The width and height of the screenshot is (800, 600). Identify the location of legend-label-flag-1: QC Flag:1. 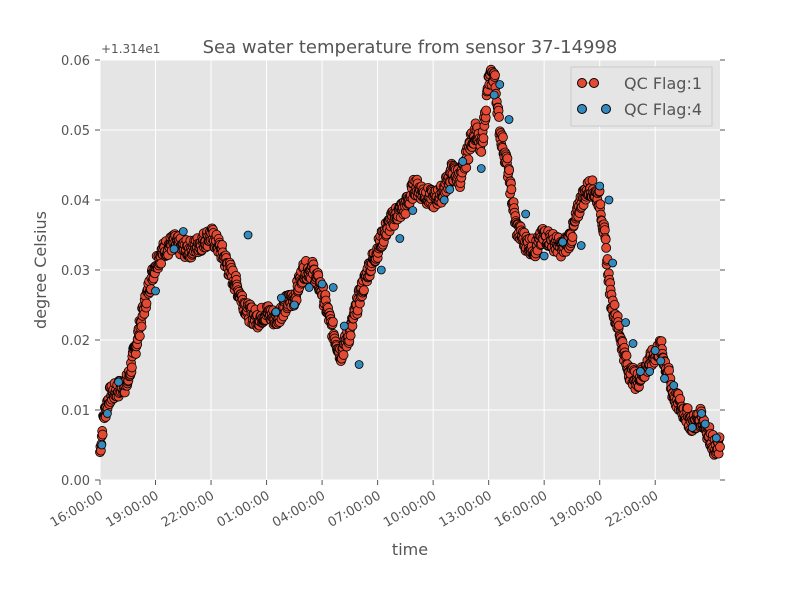
(663, 83).